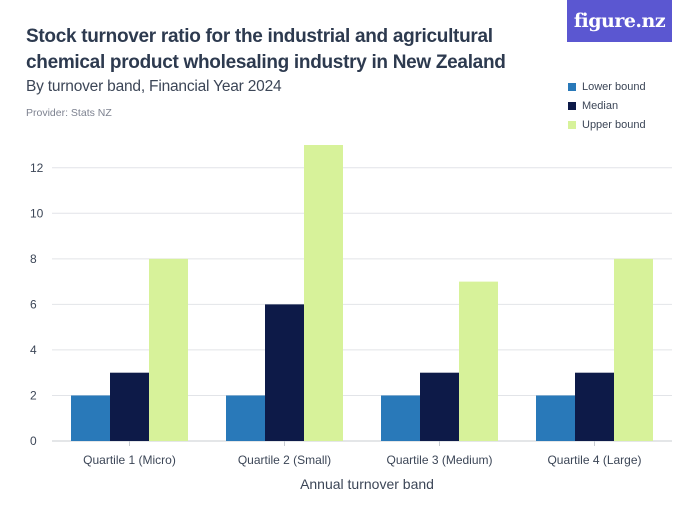 Image resolution: width=700 pixels, height=525 pixels. I want to click on legend-item-upper: Upper bound, so click(607, 124).